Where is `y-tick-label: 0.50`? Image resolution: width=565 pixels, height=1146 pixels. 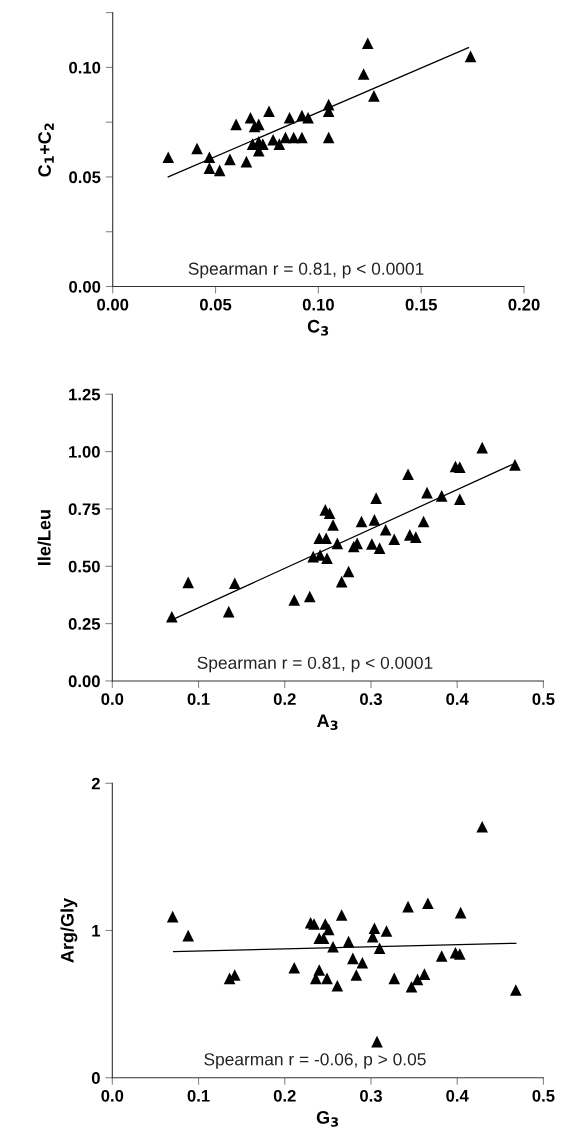
y-tick-label: 0.50 is located at coordinates (84, 566).